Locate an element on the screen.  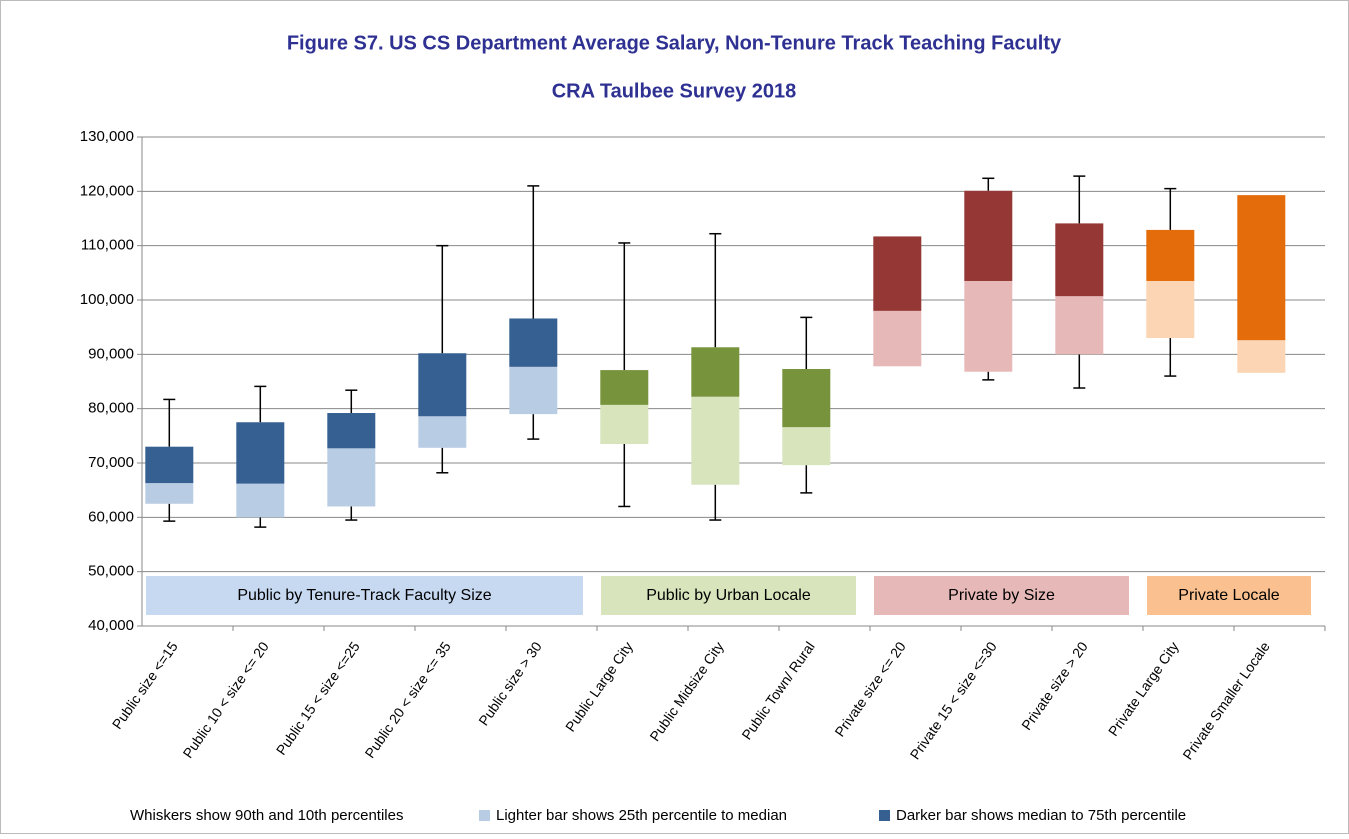
group-label: Public by Urban Locale is located at coordinates (728, 595).